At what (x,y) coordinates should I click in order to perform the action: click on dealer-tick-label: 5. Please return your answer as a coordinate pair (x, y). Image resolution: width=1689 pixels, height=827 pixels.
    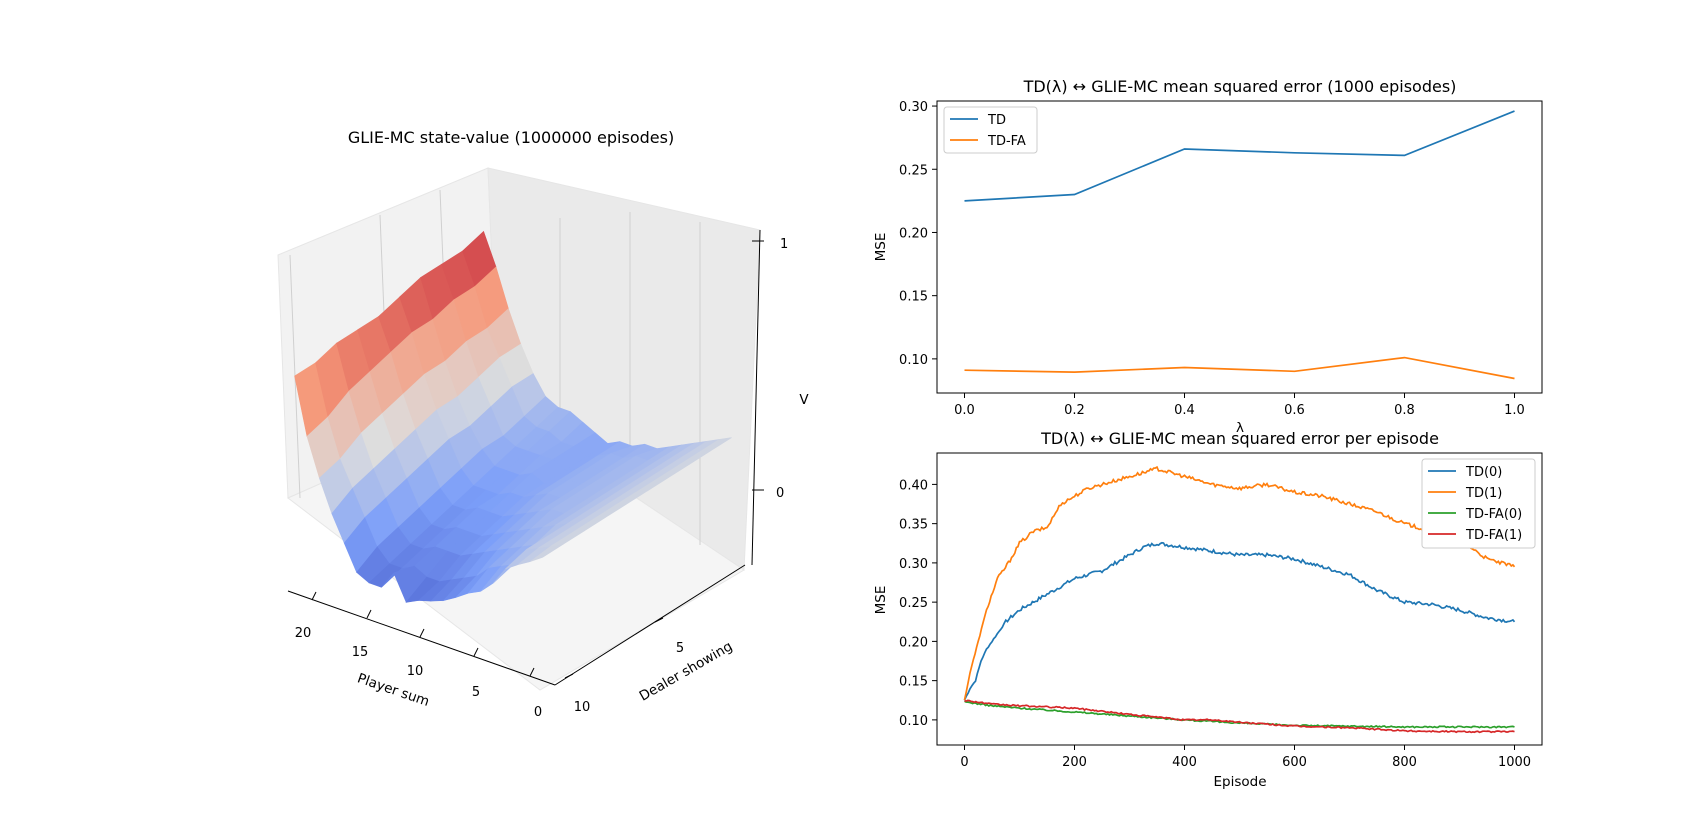
    Looking at the image, I should click on (680, 648).